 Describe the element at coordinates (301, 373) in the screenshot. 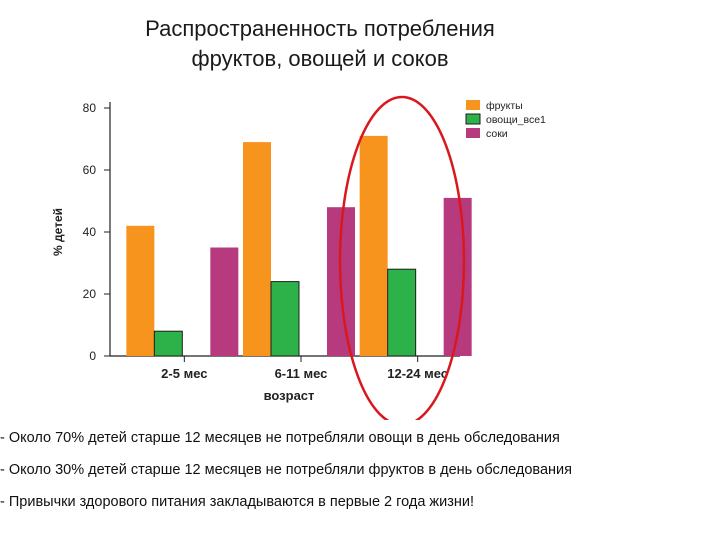

I see `x-tick-label: 6-11 мес` at that location.